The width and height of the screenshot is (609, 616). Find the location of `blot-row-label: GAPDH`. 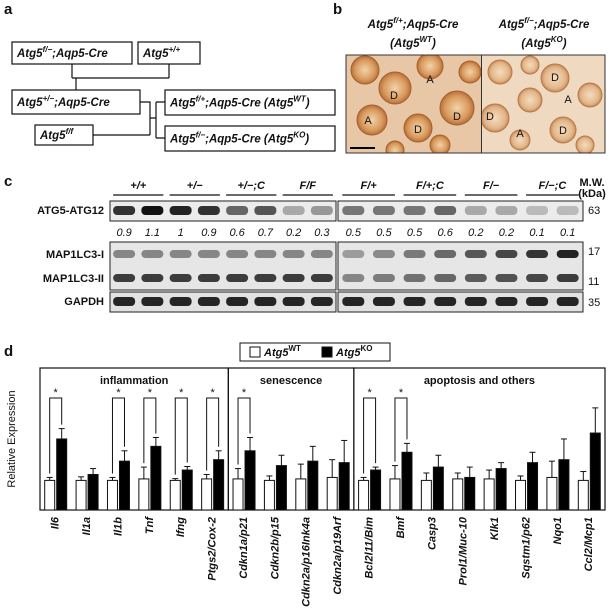

blot-row-label: GAPDH is located at coordinates (84, 302).